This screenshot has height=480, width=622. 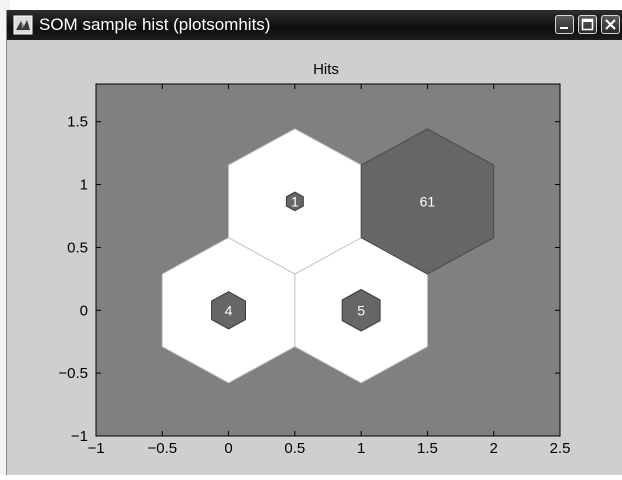 What do you see at coordinates (427, 448) in the screenshot?
I see `x-tick-label: 1.5` at bounding box center [427, 448].